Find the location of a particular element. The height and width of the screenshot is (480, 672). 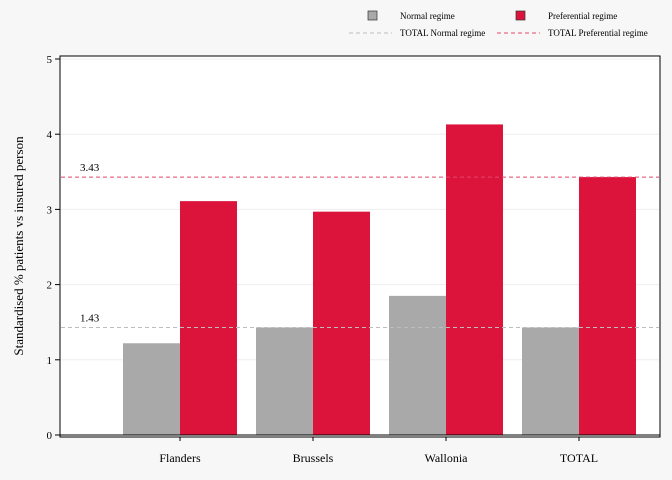

legend-label: TOTAL Normal regime is located at coordinates (442, 33).